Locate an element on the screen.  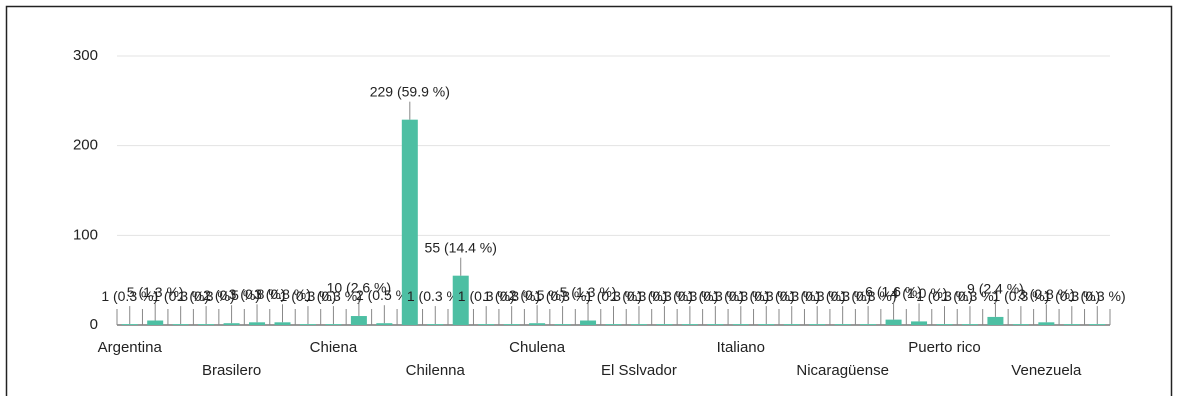
x-tick-label: Italiano is located at coordinates (741, 347).